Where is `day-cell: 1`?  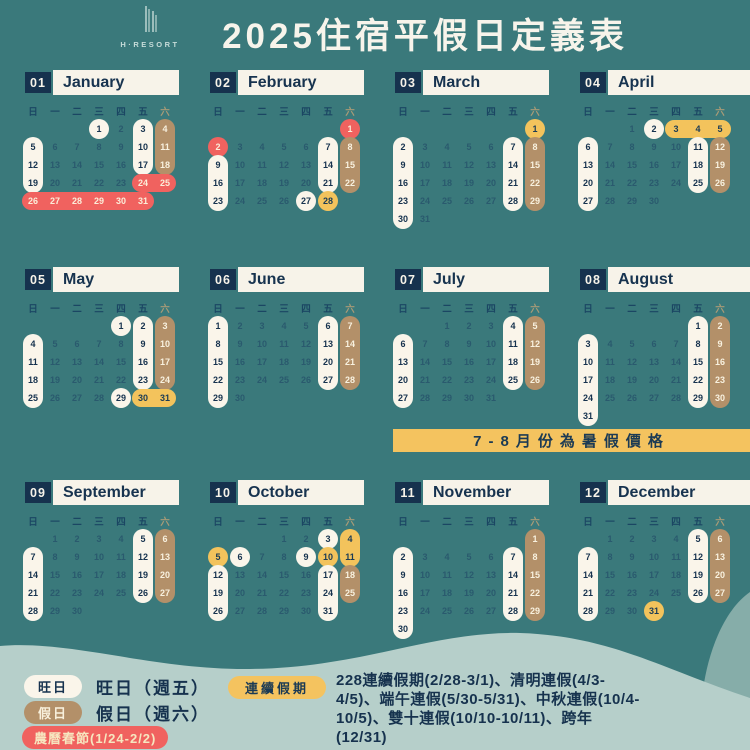
day-cell: 1 is located at coordinates (535, 538).